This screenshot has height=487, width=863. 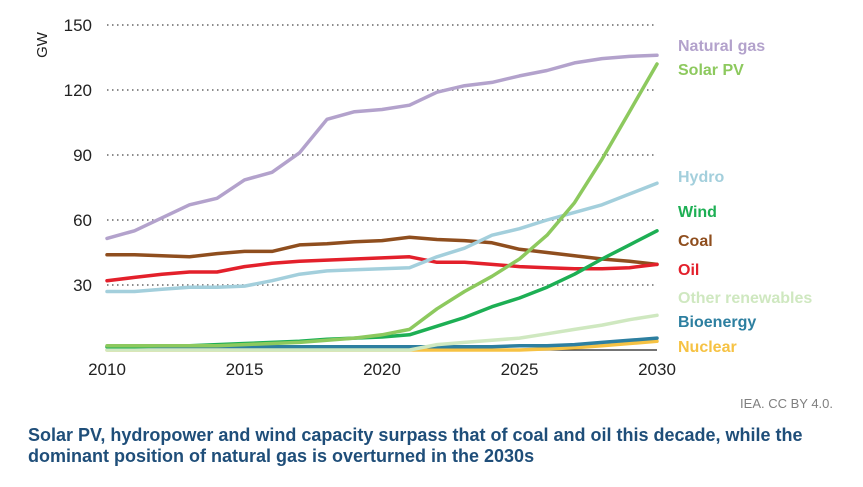 I want to click on y-tick-label: 150, so click(x=78, y=25).